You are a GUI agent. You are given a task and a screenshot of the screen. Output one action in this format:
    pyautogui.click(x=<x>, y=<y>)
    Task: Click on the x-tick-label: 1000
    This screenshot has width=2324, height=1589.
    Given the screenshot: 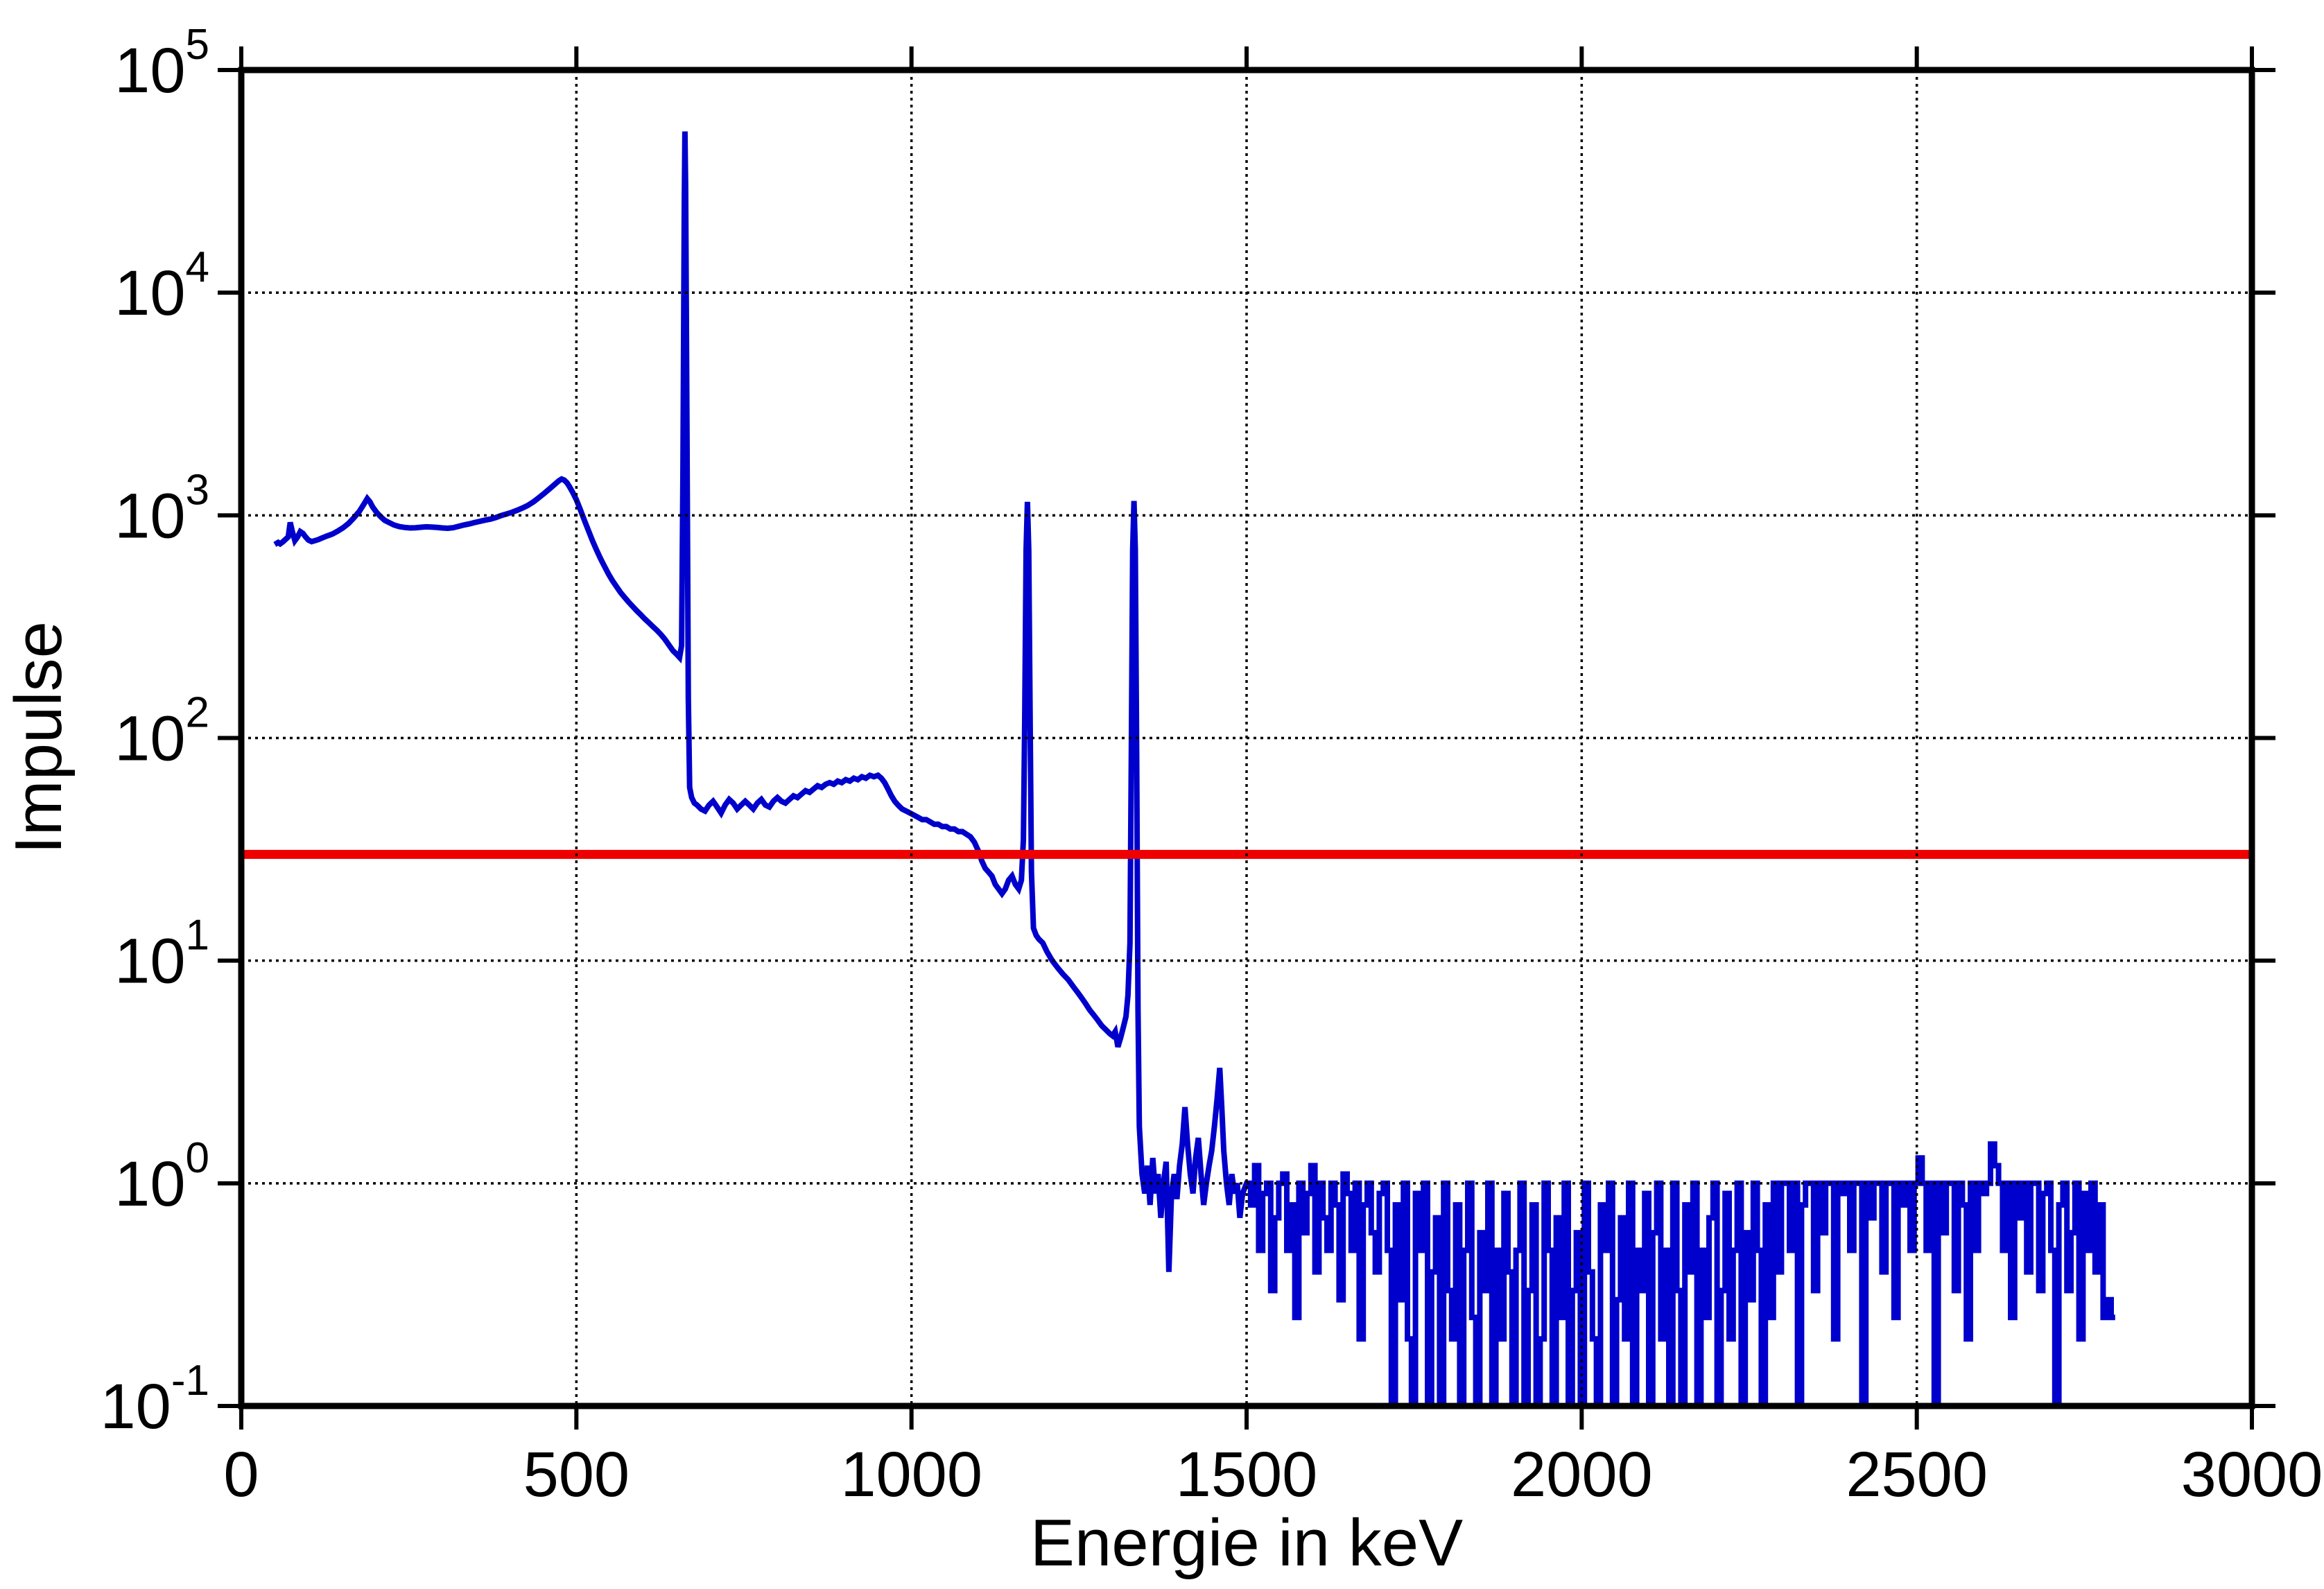 What is the action you would take?
    pyautogui.click(x=911, y=1474)
    